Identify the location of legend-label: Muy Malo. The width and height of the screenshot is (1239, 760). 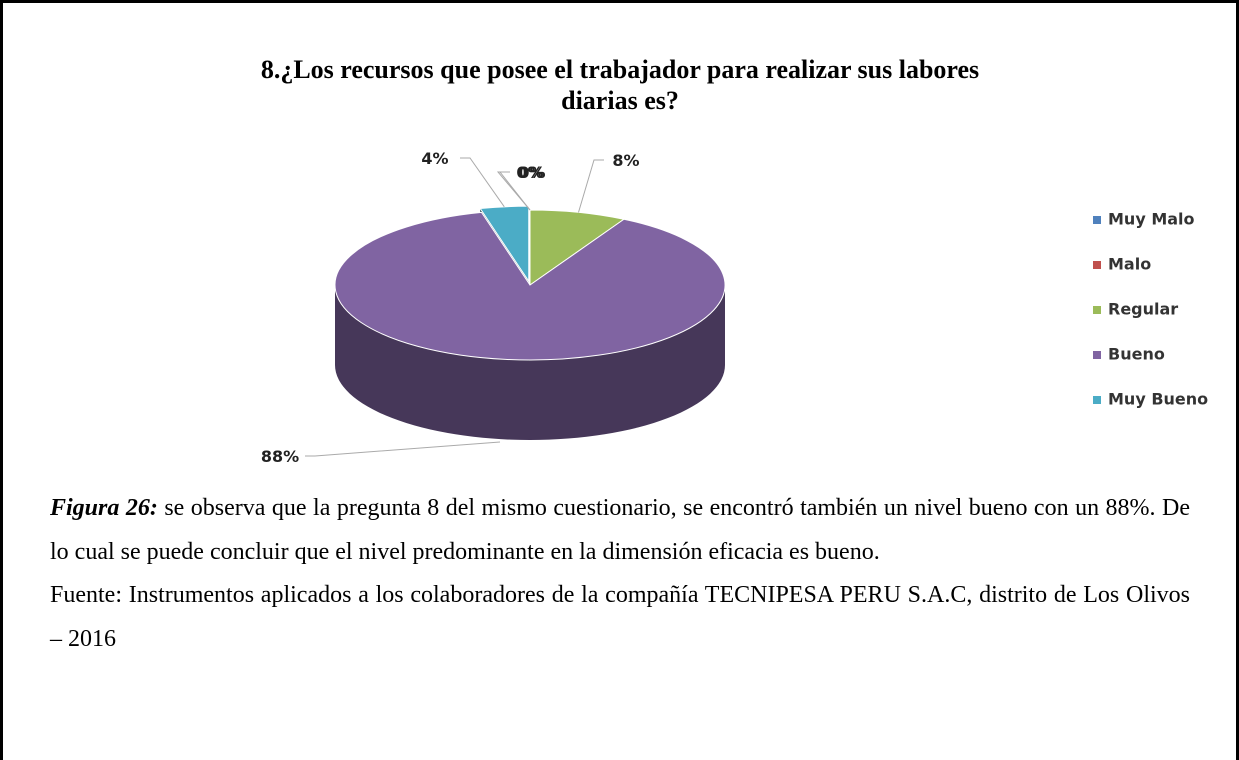
(1151, 219).